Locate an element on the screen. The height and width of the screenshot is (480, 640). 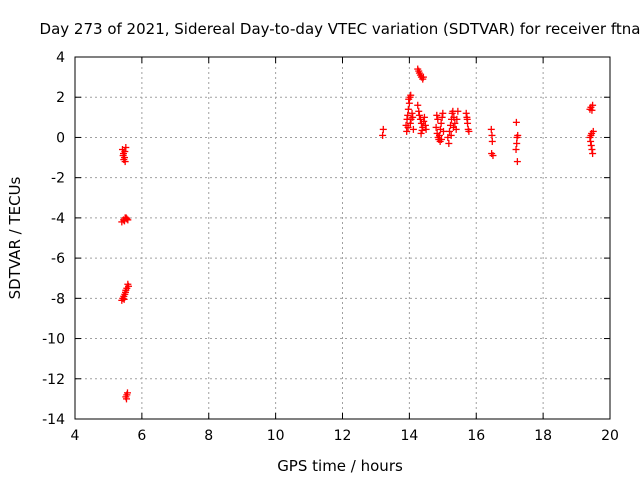
y-tick-label: 4 is located at coordinates (60, 58).